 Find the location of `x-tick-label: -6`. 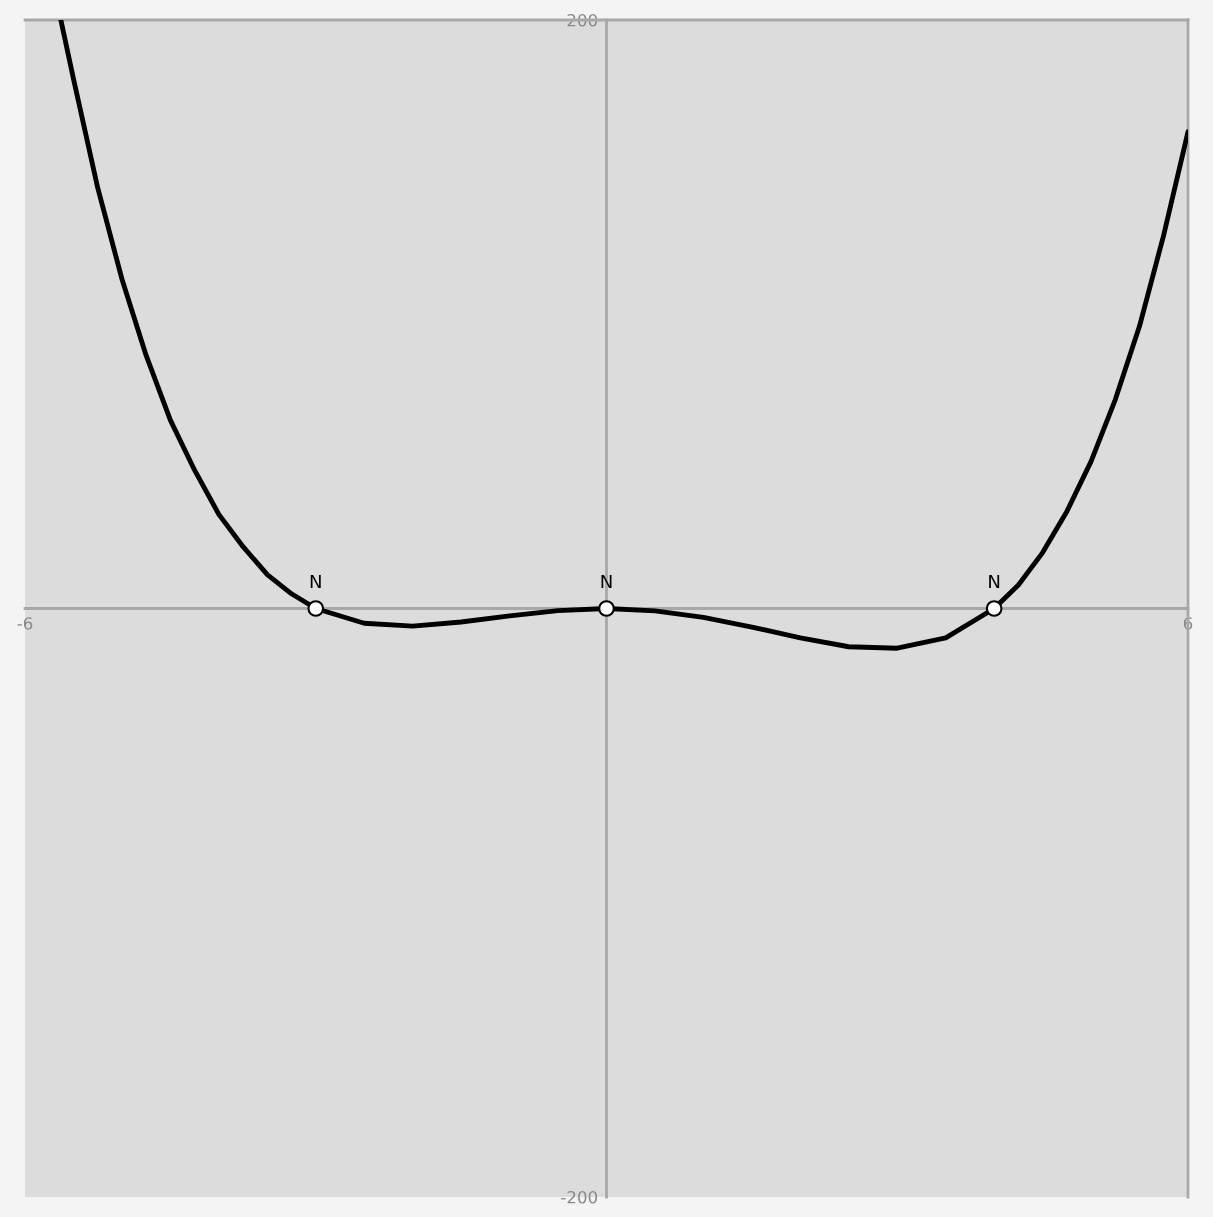

x-tick-label: -6 is located at coordinates (25, 623).